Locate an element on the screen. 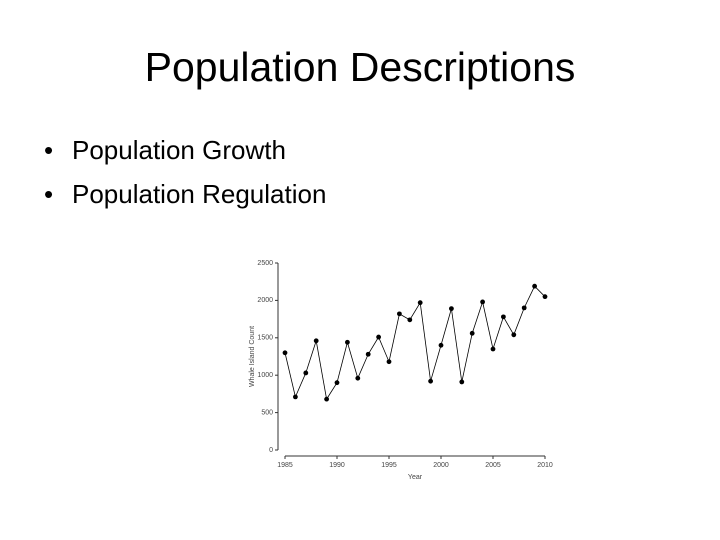 This screenshot has height=540, width=720. x-tick-label: 2010 is located at coordinates (545, 465).